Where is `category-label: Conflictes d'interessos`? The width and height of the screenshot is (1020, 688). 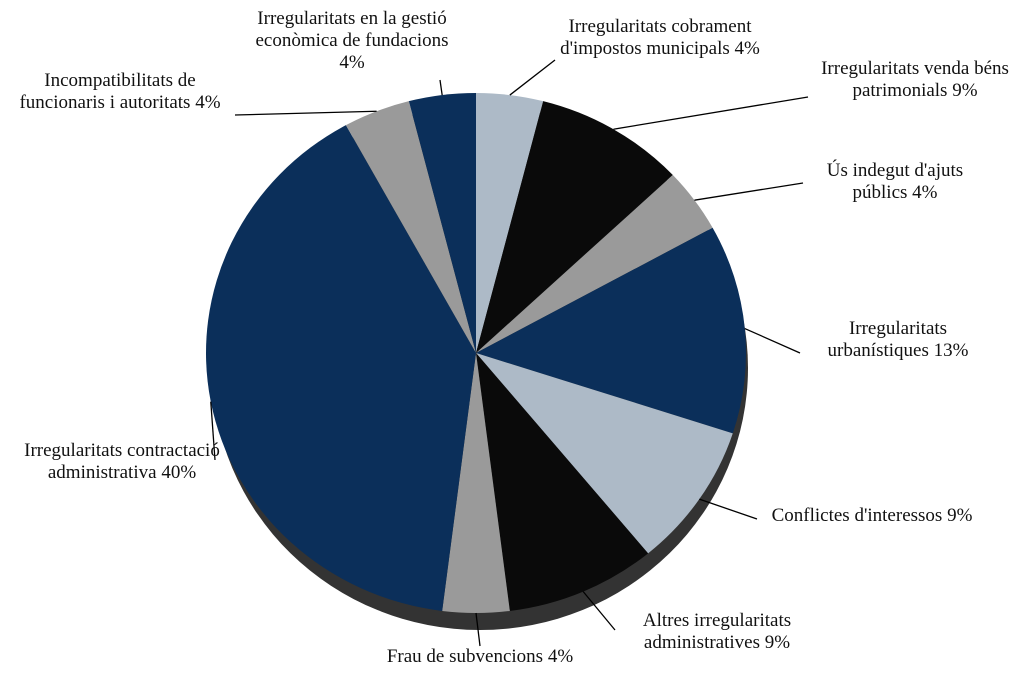
category-label: Conflictes d'interessos is located at coordinates (857, 515).